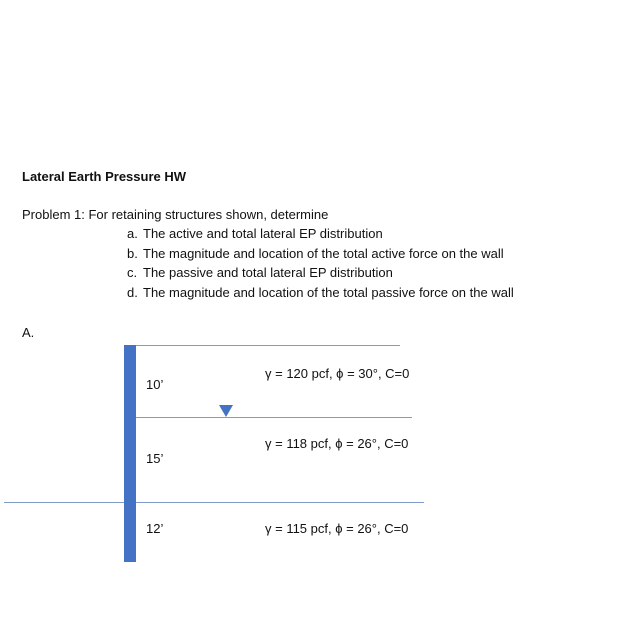 The image size is (624, 632). Describe the element at coordinates (337, 528) in the screenshot. I see `layer-properties: γ = 115 pcf, ϕ = 26°, C=0` at that location.